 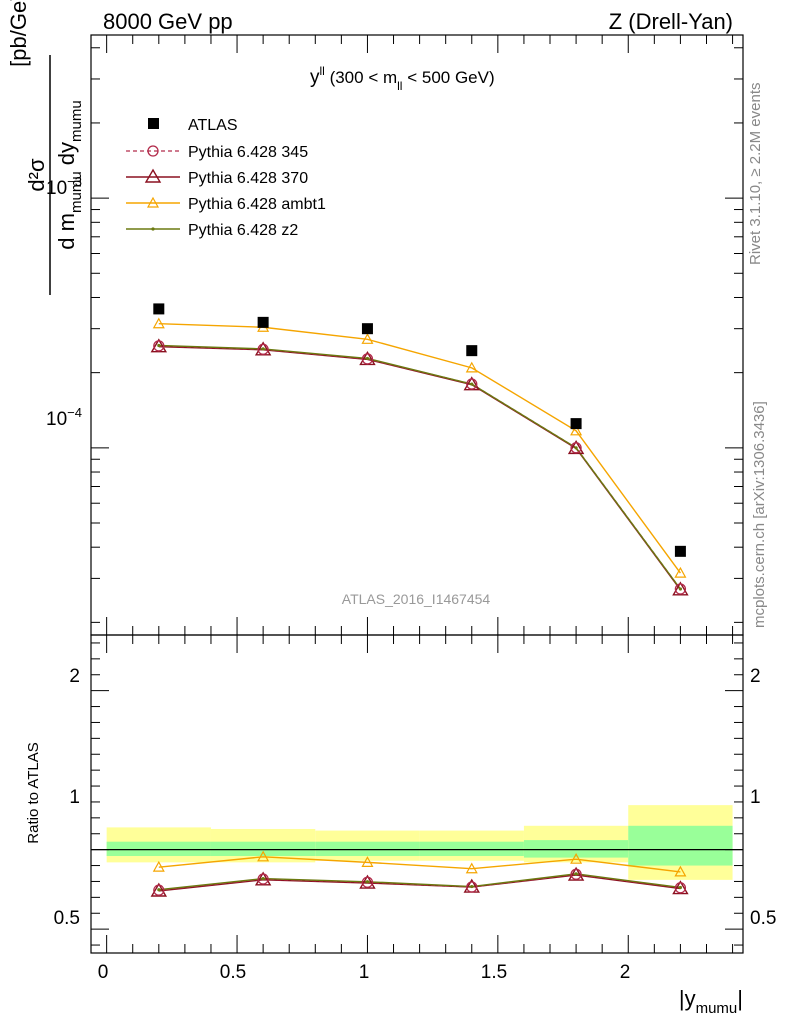 I want to click on legend-marker-p345, so click(x=153, y=151).